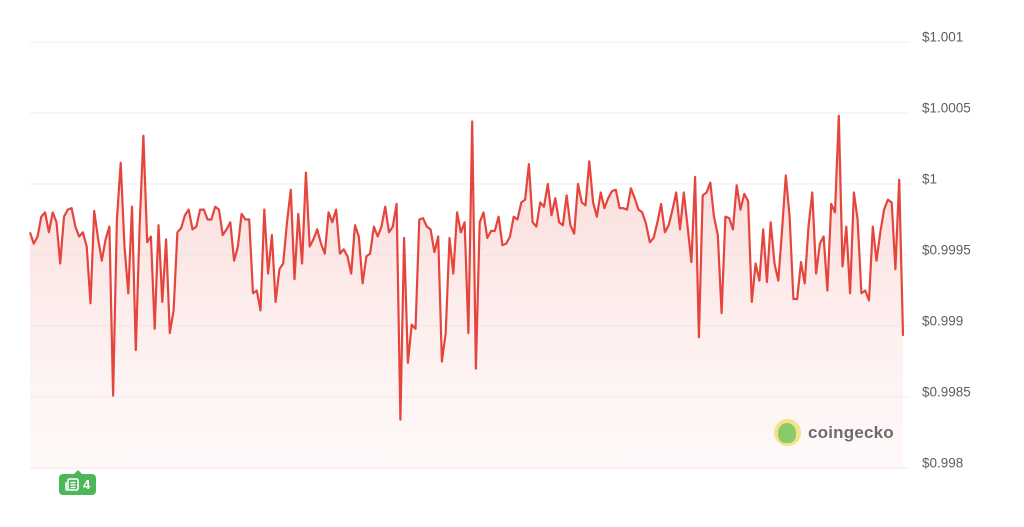 The height and width of the screenshot is (527, 1024). Describe the element at coordinates (87, 484) in the screenshot. I see `news-count: 4` at that location.